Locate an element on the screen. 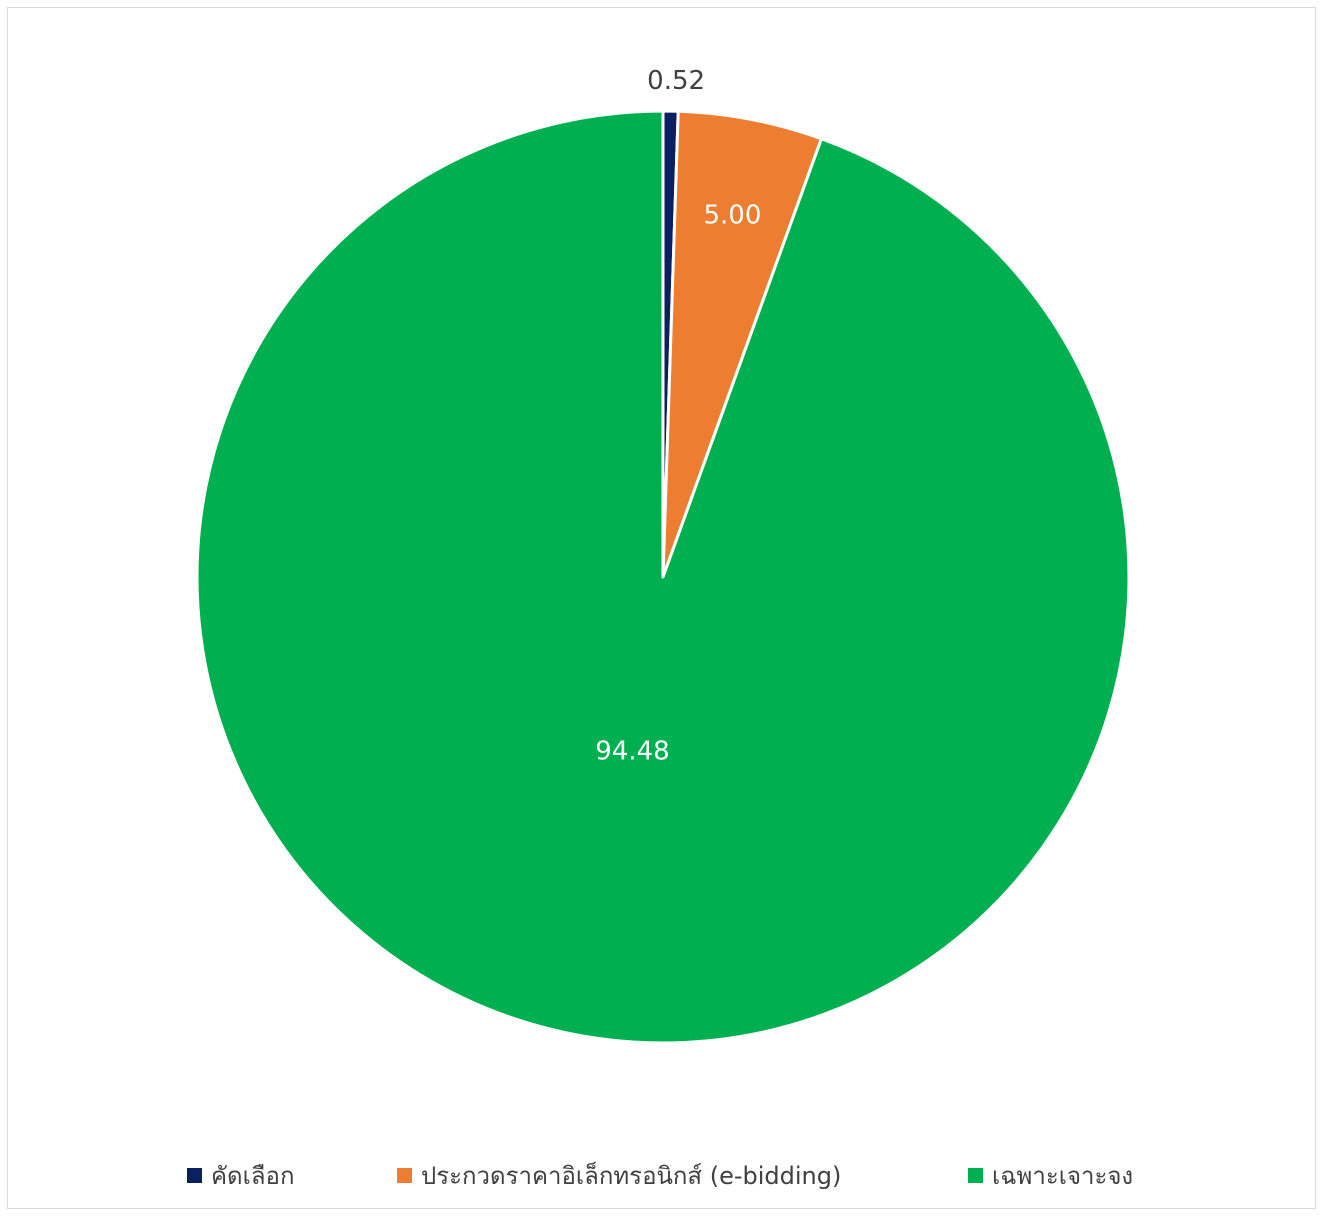 This screenshot has height=1217, width=1324. pie-data-labels: 0.52 5.00 94.48 is located at coordinates (678, 416).